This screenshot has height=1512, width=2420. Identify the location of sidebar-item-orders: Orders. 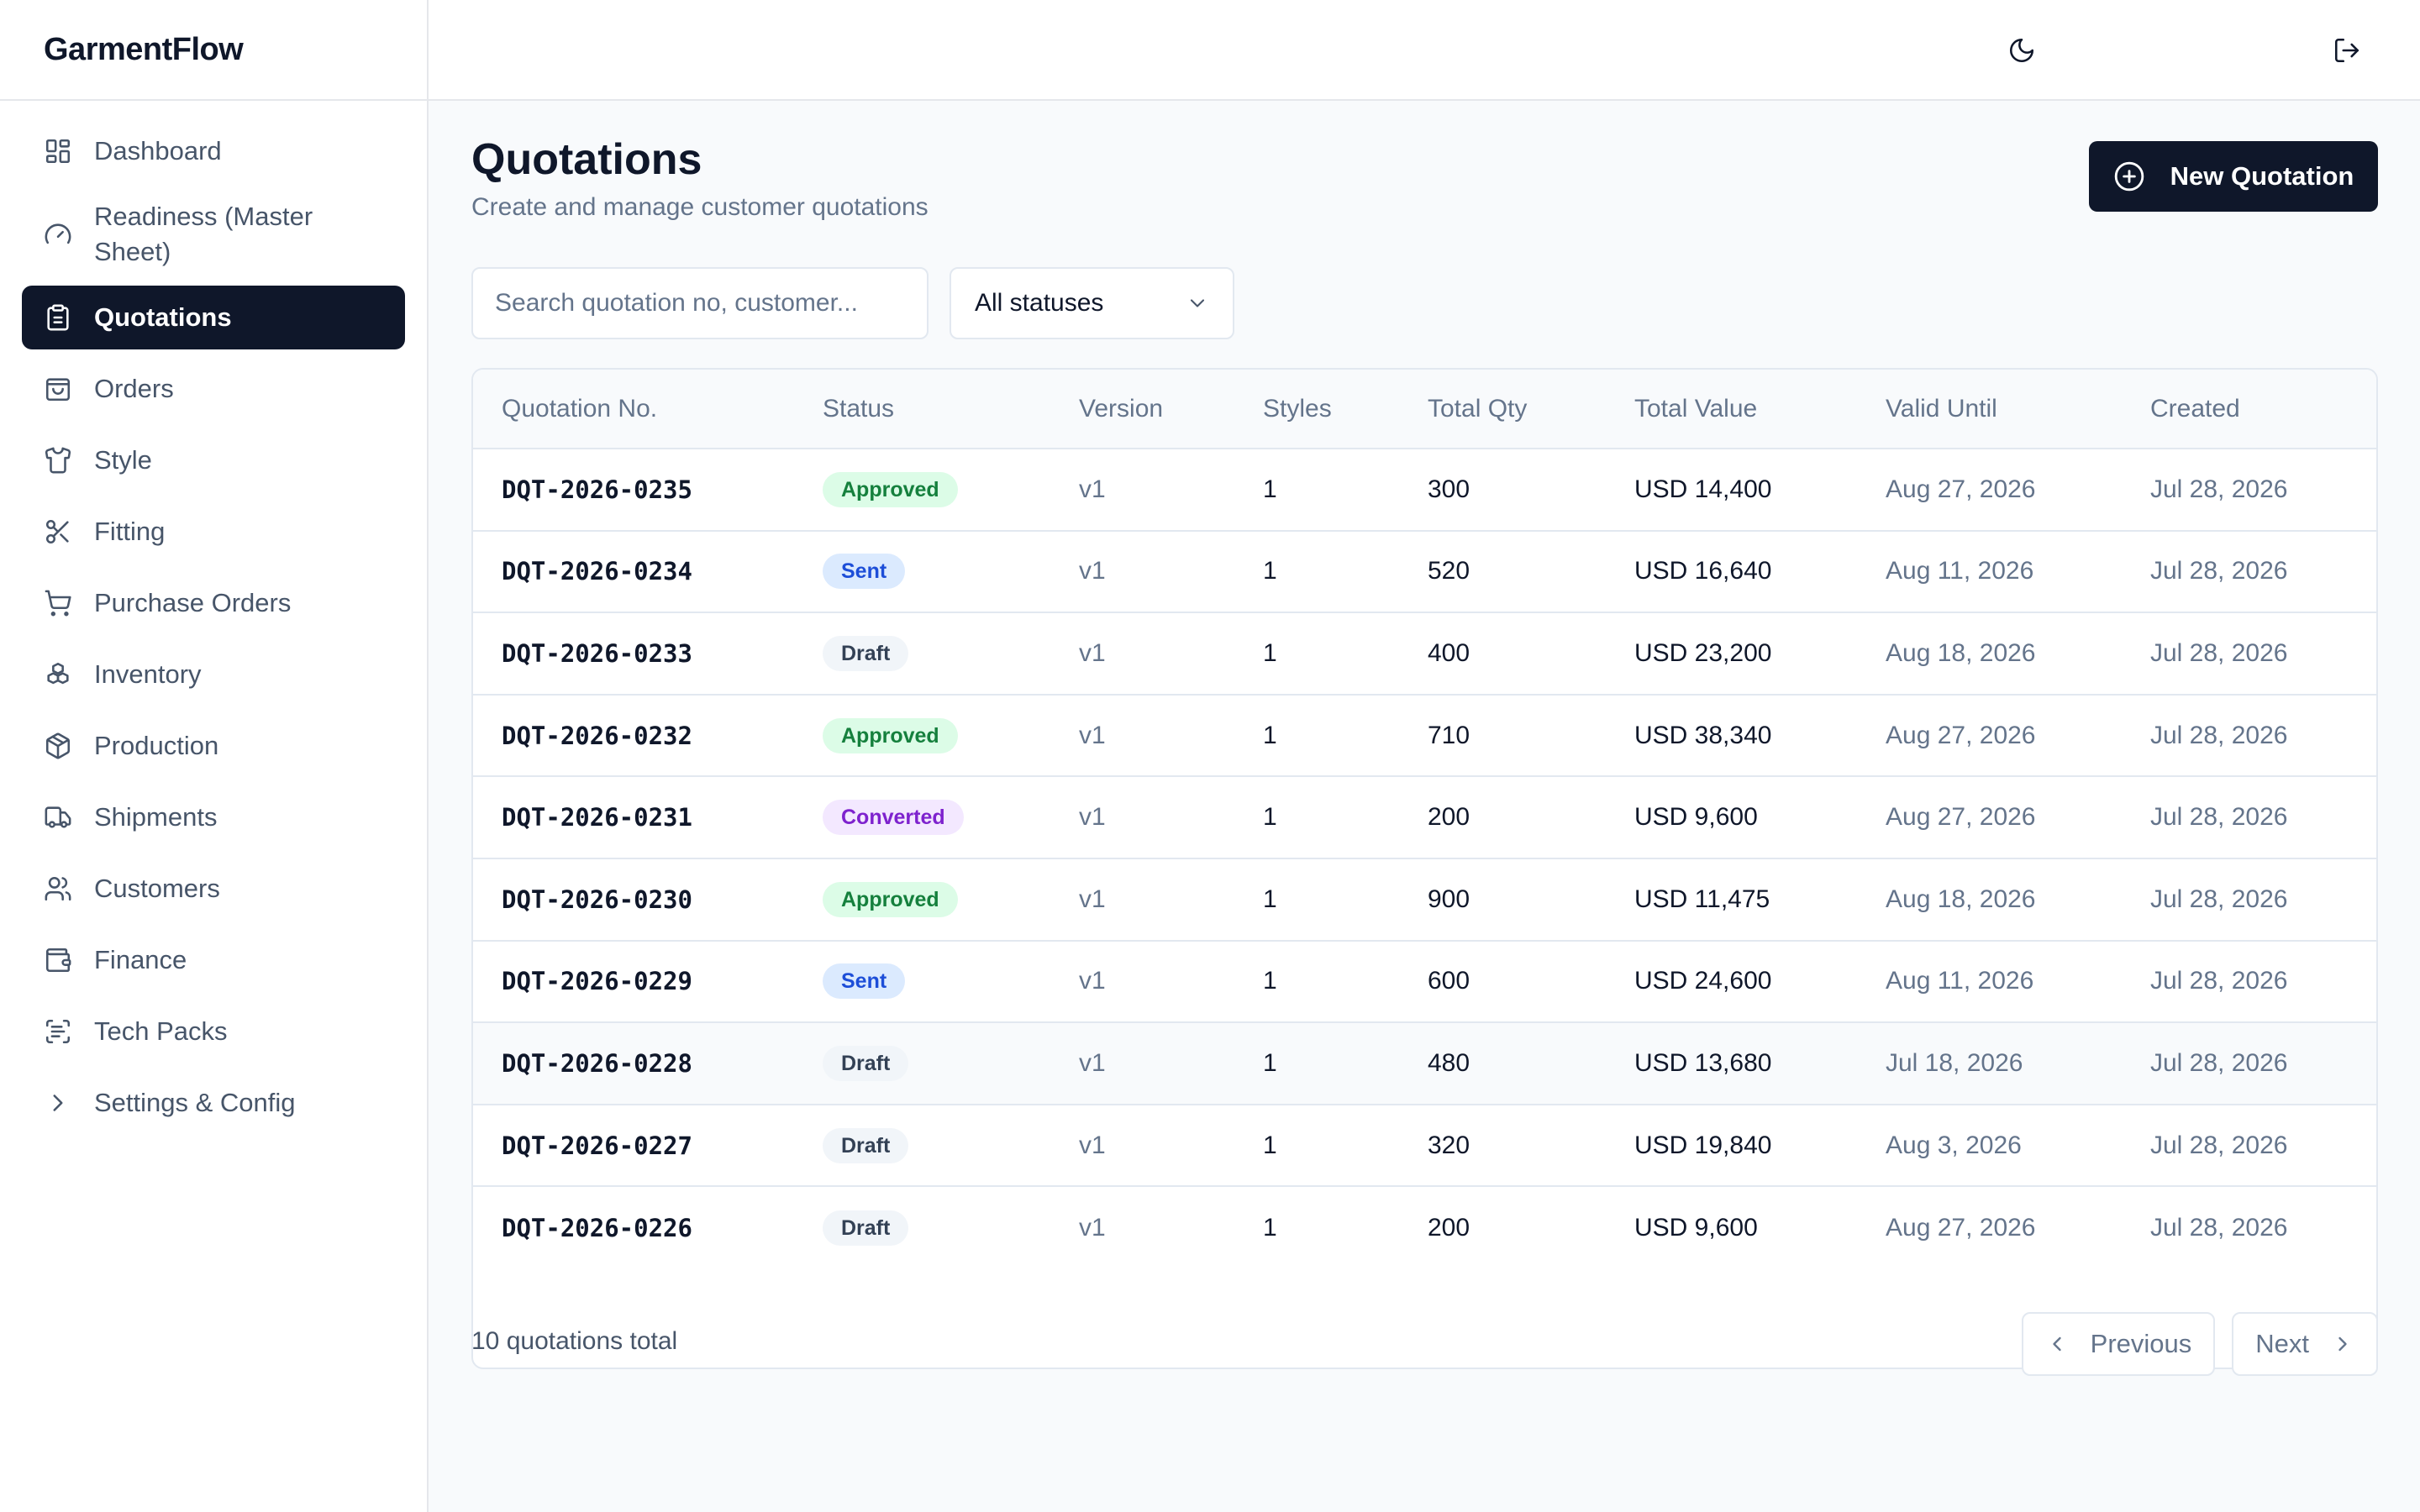
(214, 389).